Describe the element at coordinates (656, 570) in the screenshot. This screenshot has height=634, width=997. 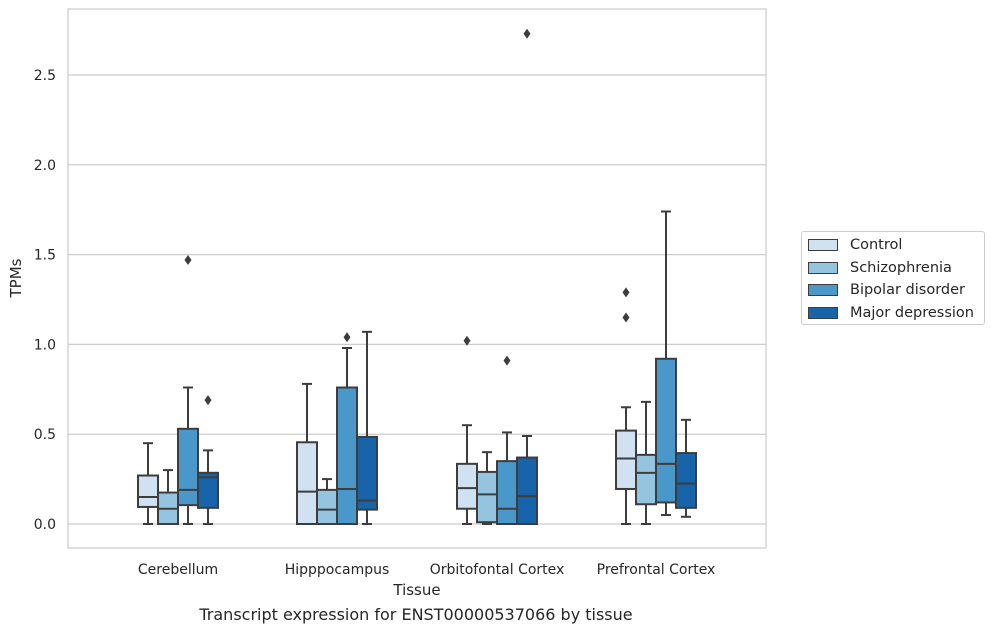
I see `x-tick-label: Prefrontal Cortex` at that location.